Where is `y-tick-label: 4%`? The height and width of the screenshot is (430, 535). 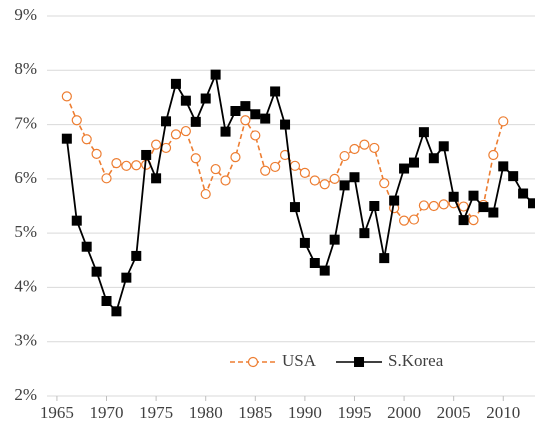
y-tick-label: 4% is located at coordinates (25, 285).